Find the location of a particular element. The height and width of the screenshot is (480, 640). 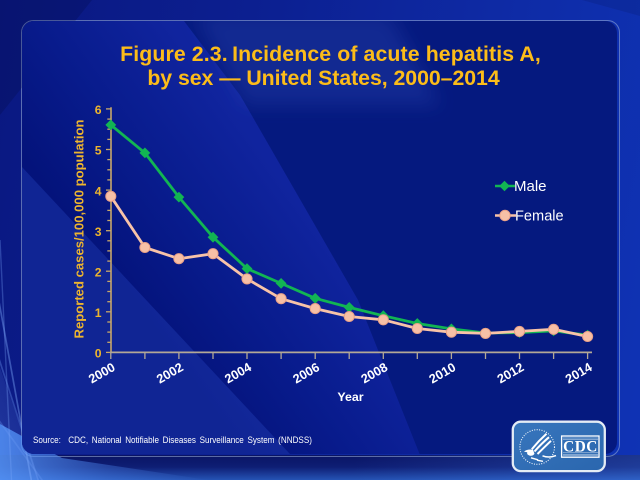

svg-text: 4 is located at coordinates (98, 191).